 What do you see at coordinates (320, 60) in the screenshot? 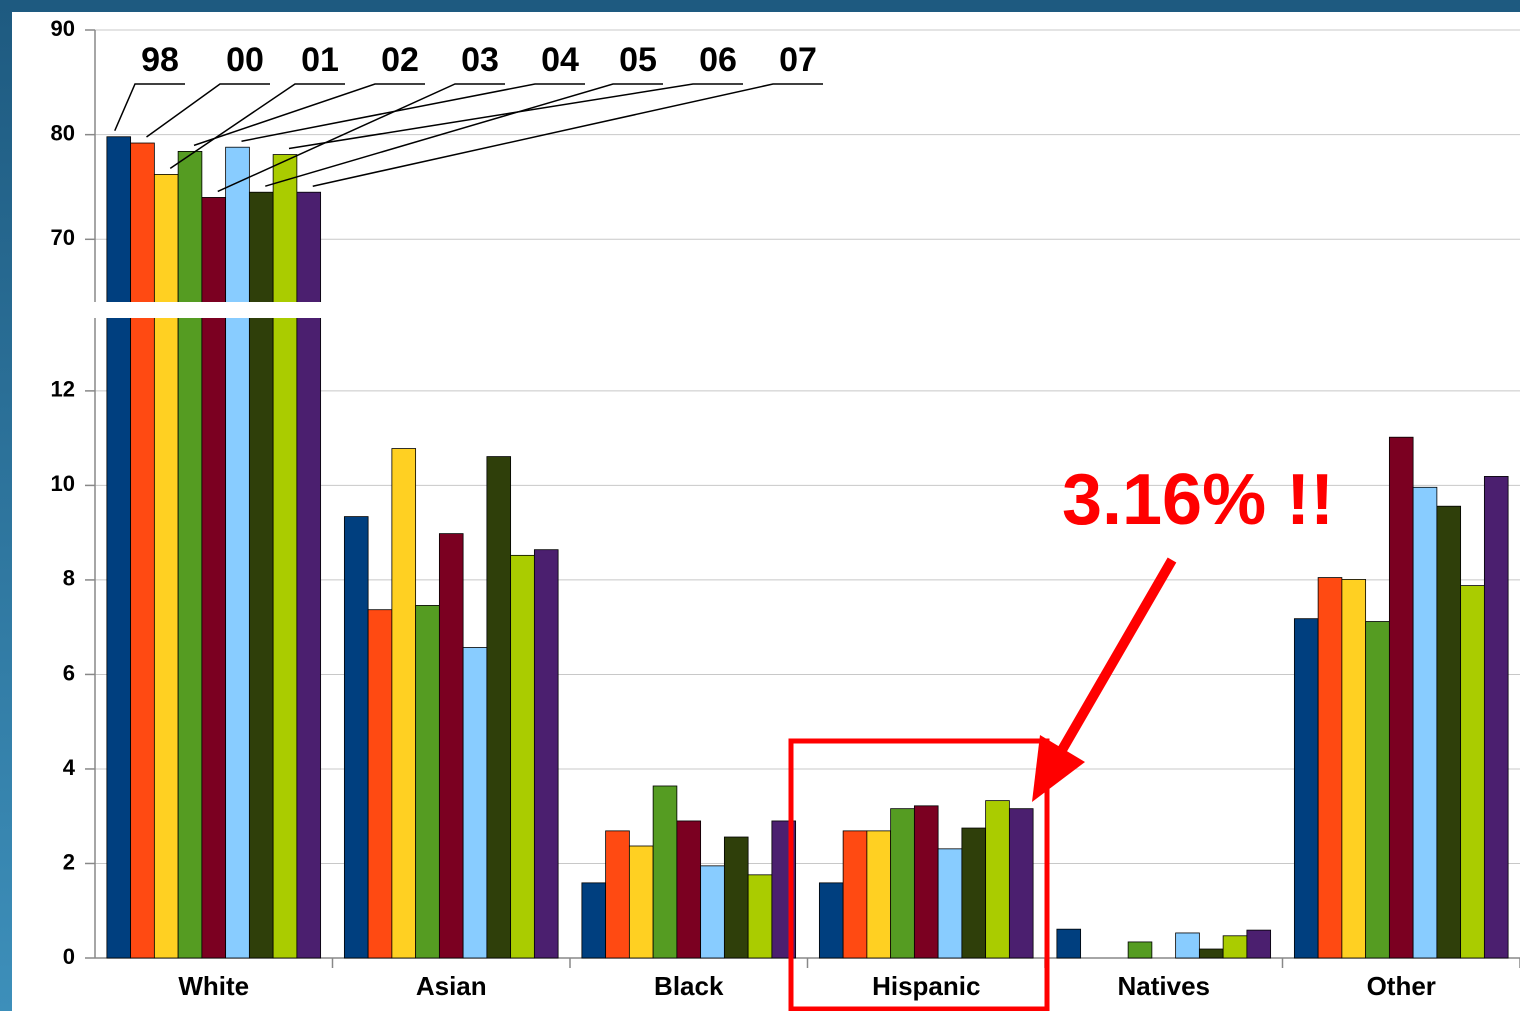
I see `legend-label: 01` at bounding box center [320, 60].